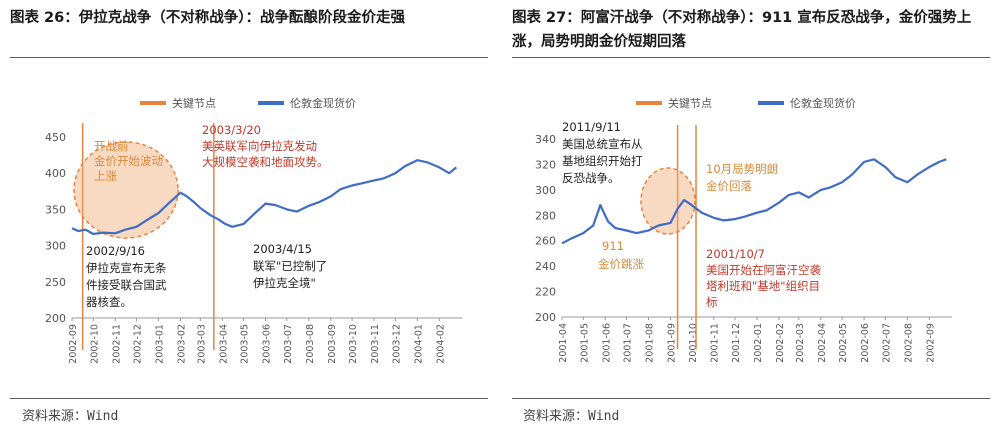 Image resolution: width=1000 pixels, height=434 pixels. I want to click on annotation-text: 反恐战争。, so click(591, 178).